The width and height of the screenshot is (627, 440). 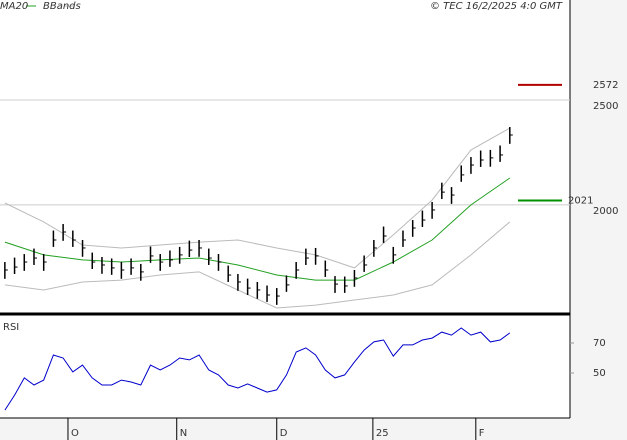 I want to click on level-label: 2572, so click(x=605, y=85).